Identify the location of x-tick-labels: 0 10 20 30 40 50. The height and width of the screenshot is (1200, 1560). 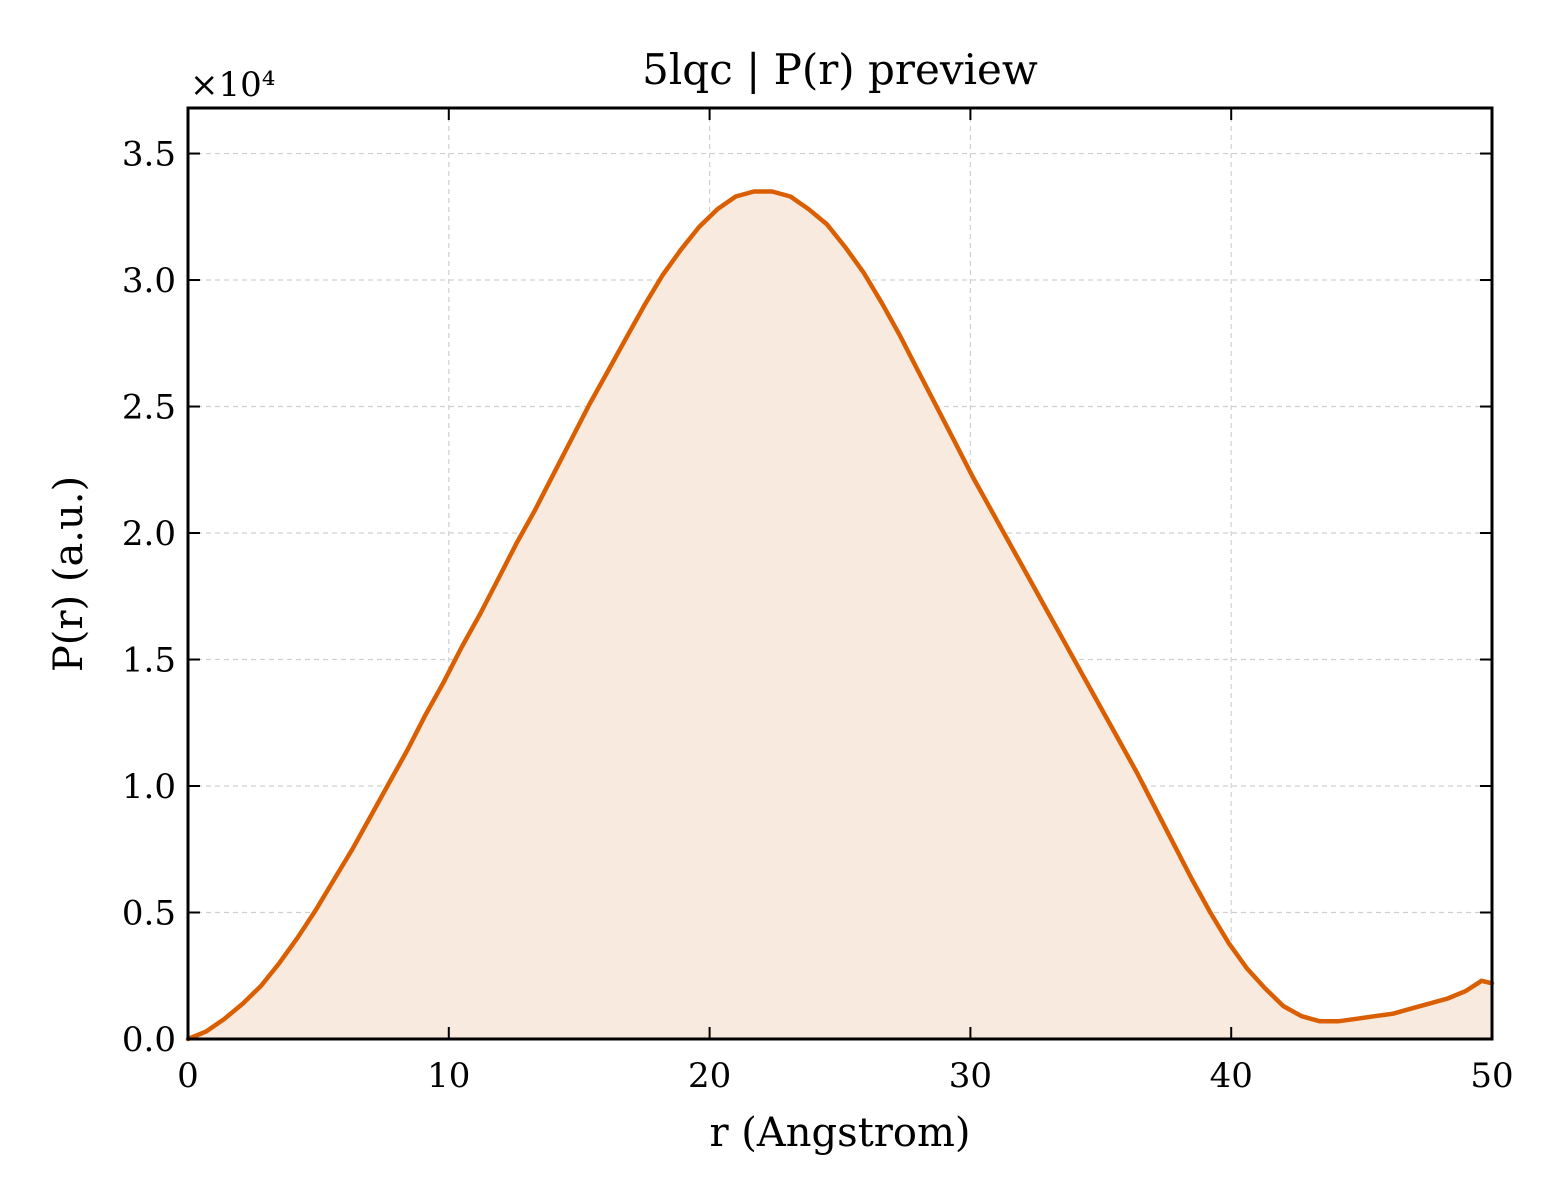
(845, 1076).